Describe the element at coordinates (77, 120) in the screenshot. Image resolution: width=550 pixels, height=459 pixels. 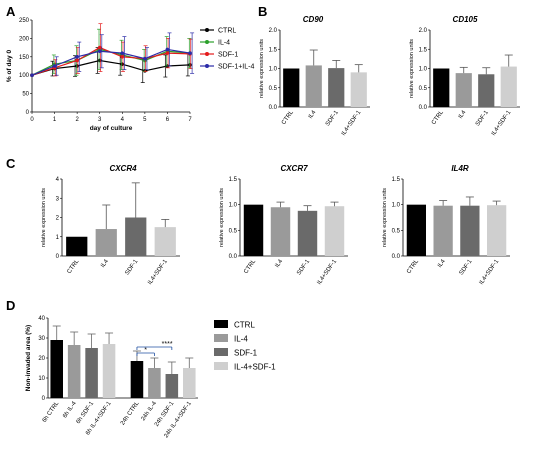
I see `a-xtick-label: 2` at that location.